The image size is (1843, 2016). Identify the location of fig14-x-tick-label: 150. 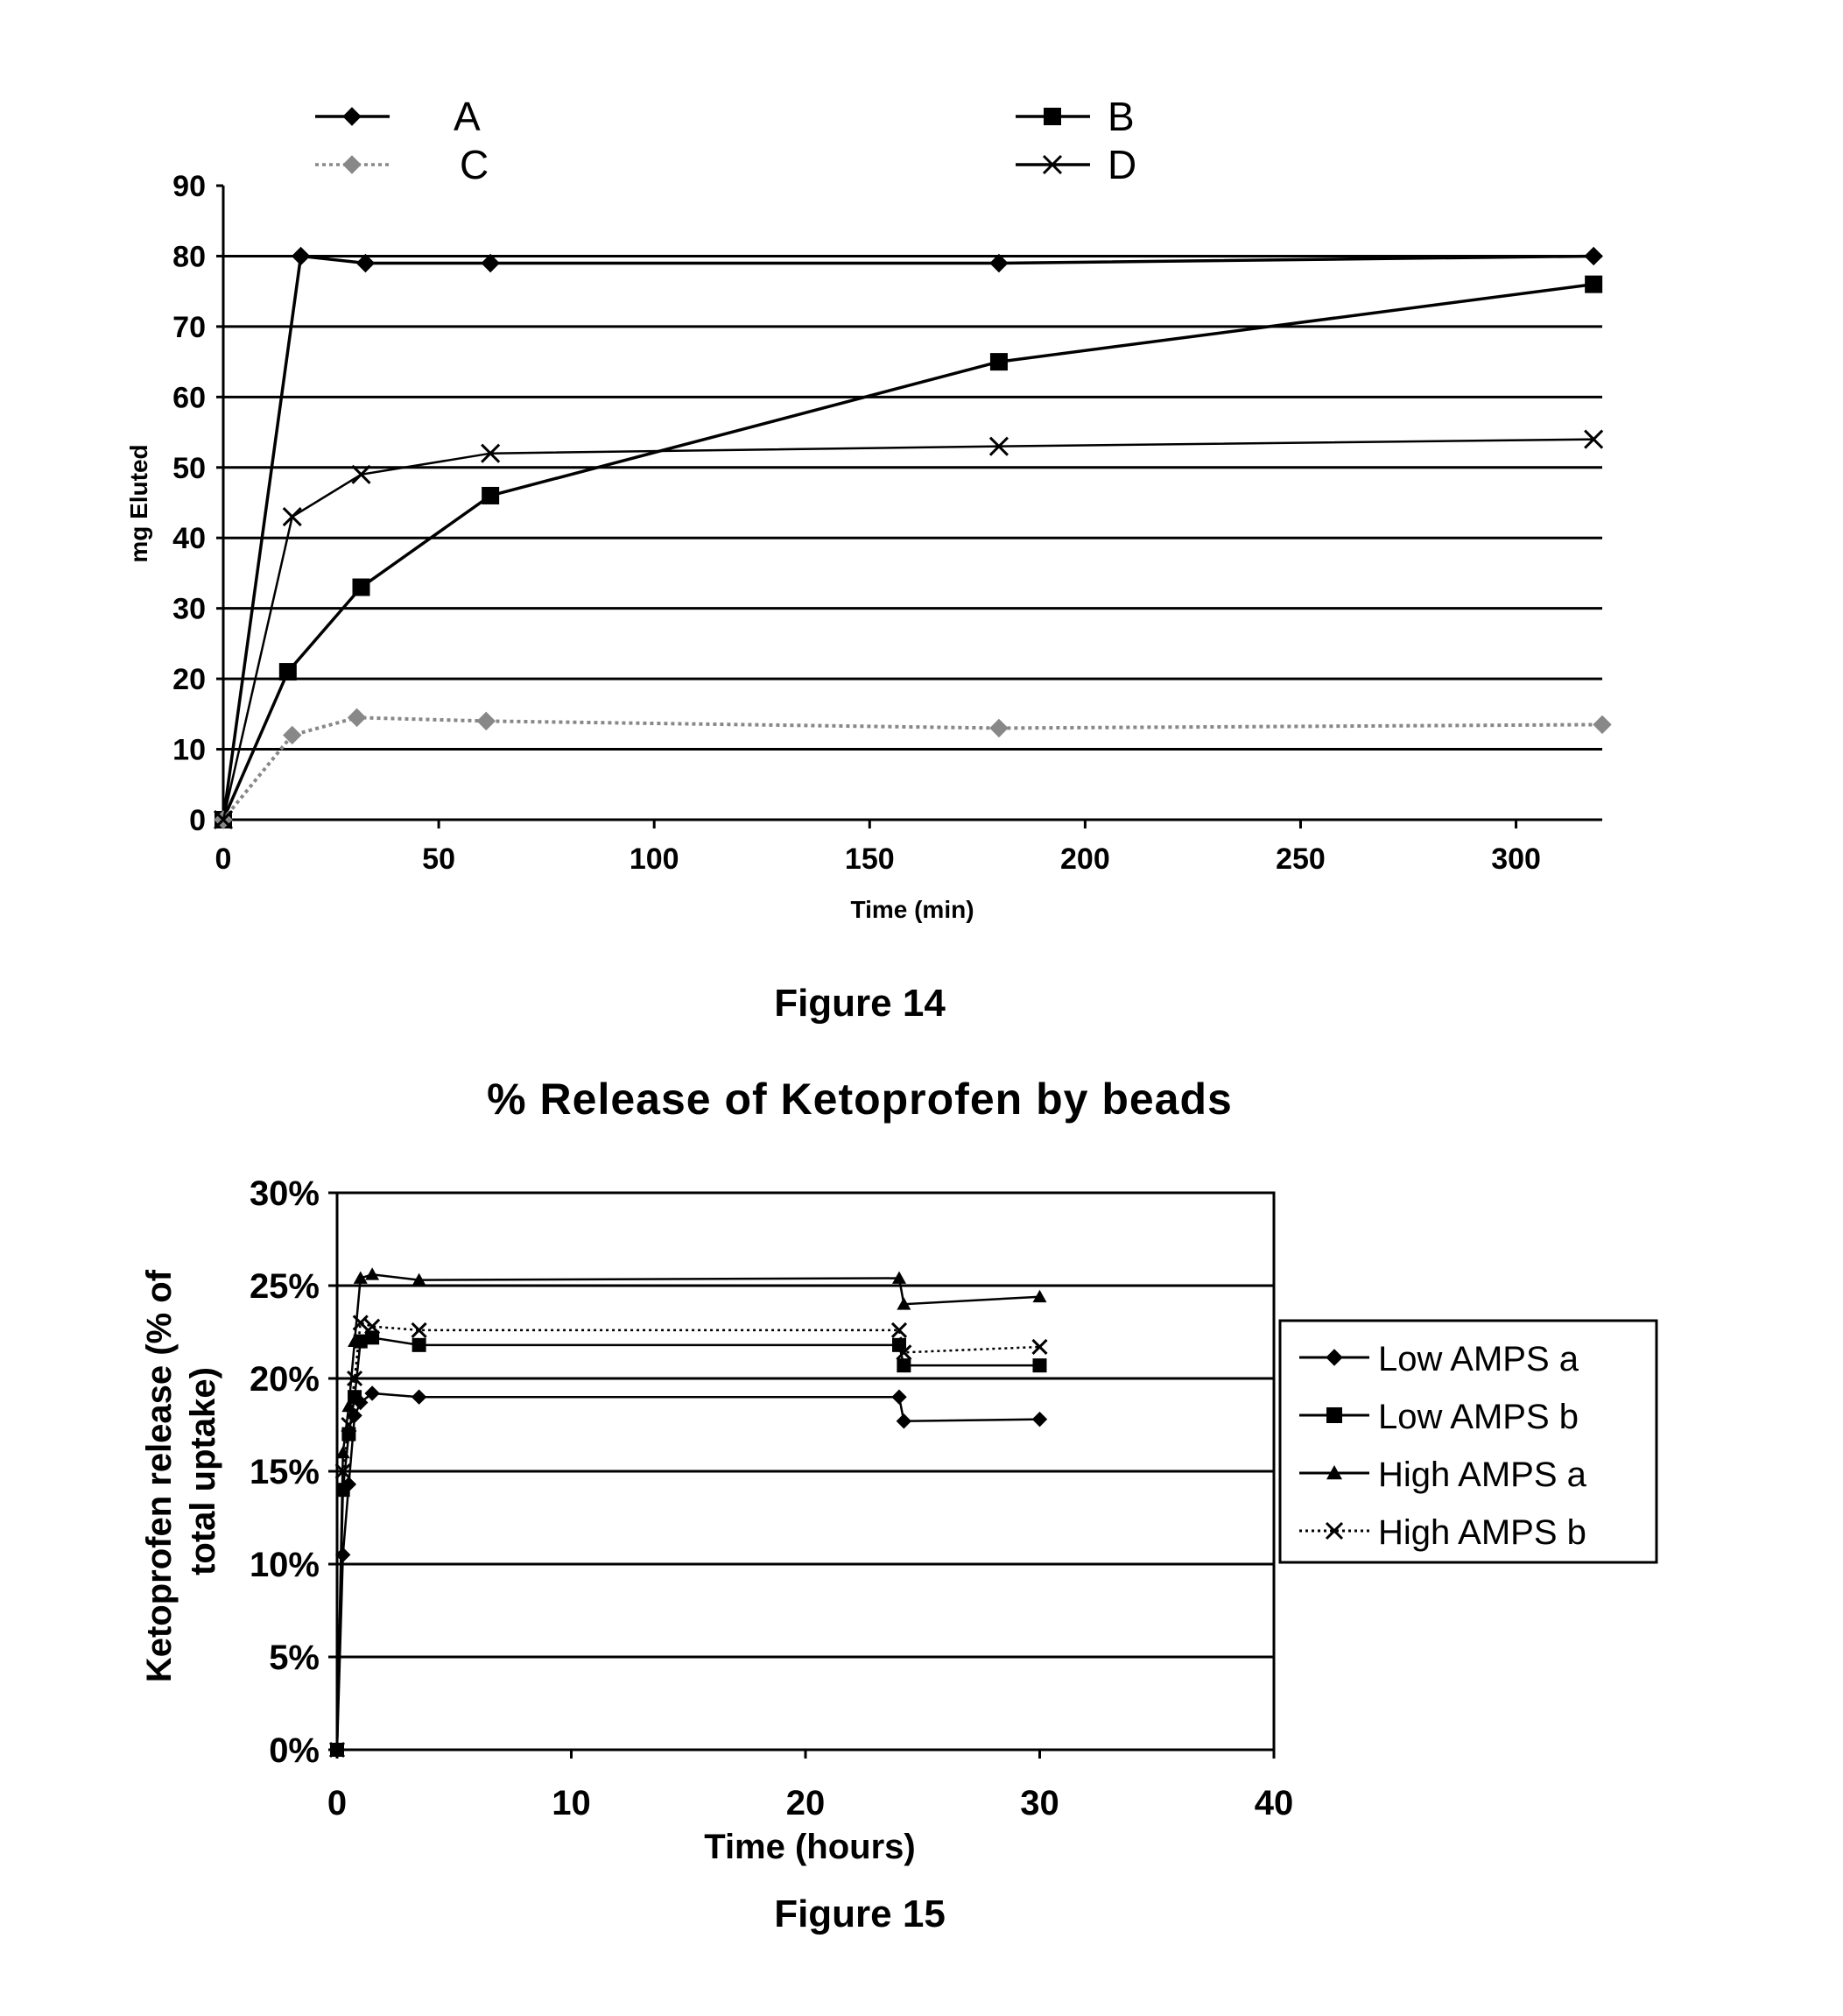
(870, 859).